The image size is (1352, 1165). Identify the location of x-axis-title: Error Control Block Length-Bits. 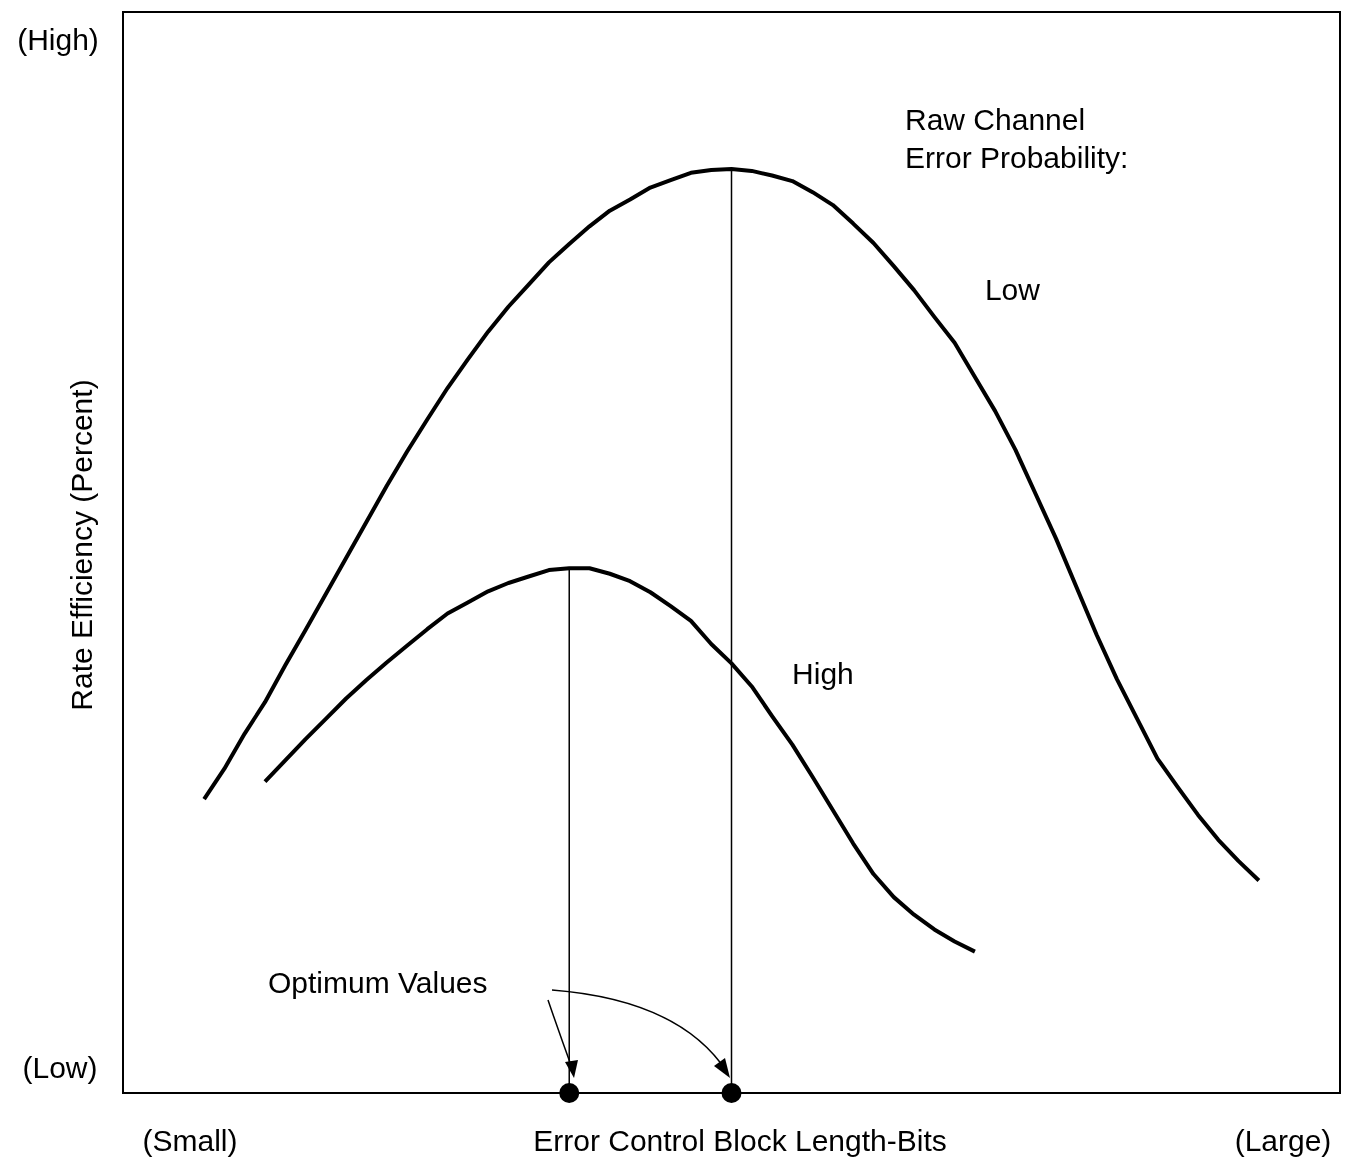
(740, 1141).